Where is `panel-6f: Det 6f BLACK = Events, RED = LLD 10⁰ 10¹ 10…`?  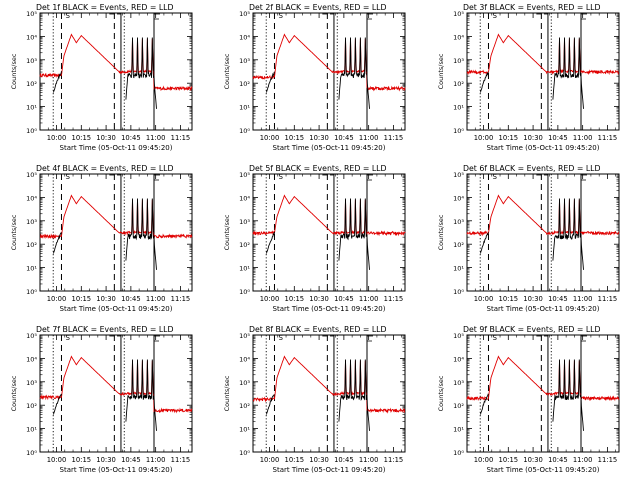 panel-6f: Det 6f BLACK = Events, RED = LLD 10⁰ 10¹ 10… is located at coordinates (528, 238).